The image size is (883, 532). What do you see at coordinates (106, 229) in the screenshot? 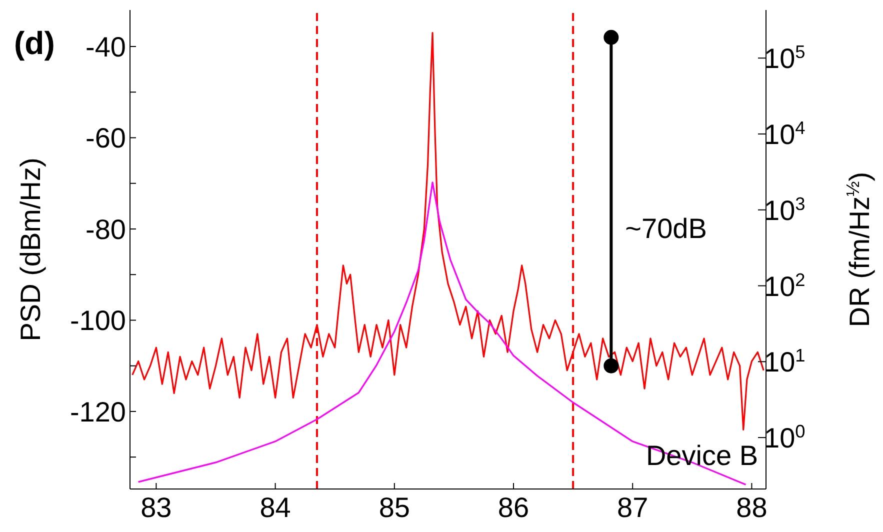
I see `y-tick-label: -80` at bounding box center [106, 229].